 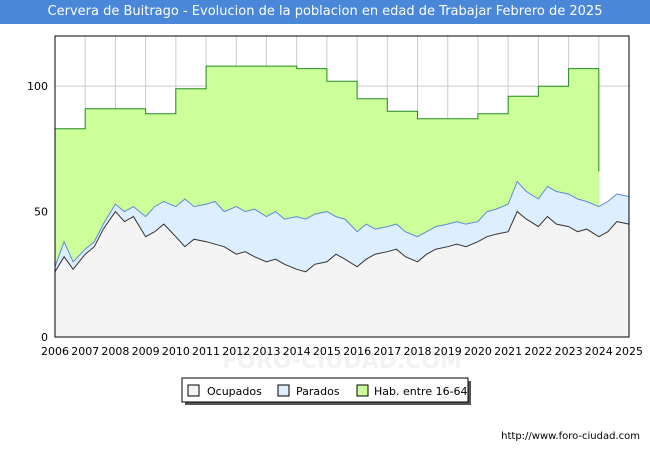 I want to click on legend-box, so click(x=325, y=390).